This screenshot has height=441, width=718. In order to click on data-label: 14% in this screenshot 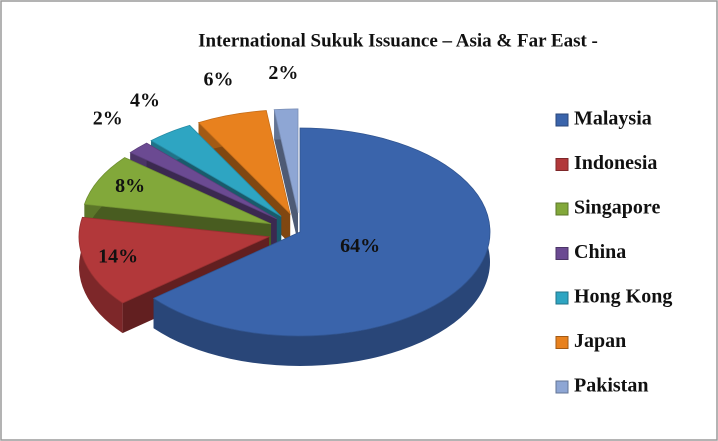, I will do `click(118, 257)`.